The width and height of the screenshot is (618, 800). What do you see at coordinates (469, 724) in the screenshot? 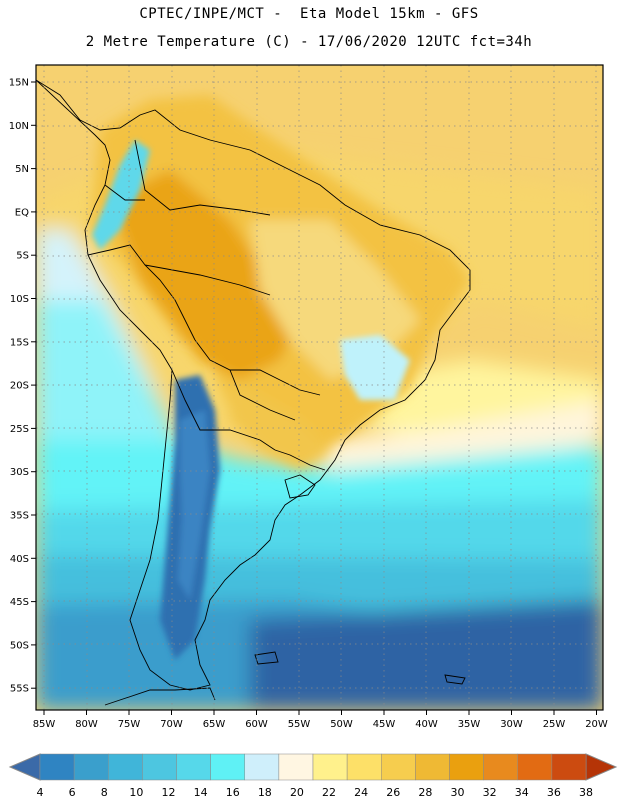
I see `lon-label: 35W` at bounding box center [469, 724].